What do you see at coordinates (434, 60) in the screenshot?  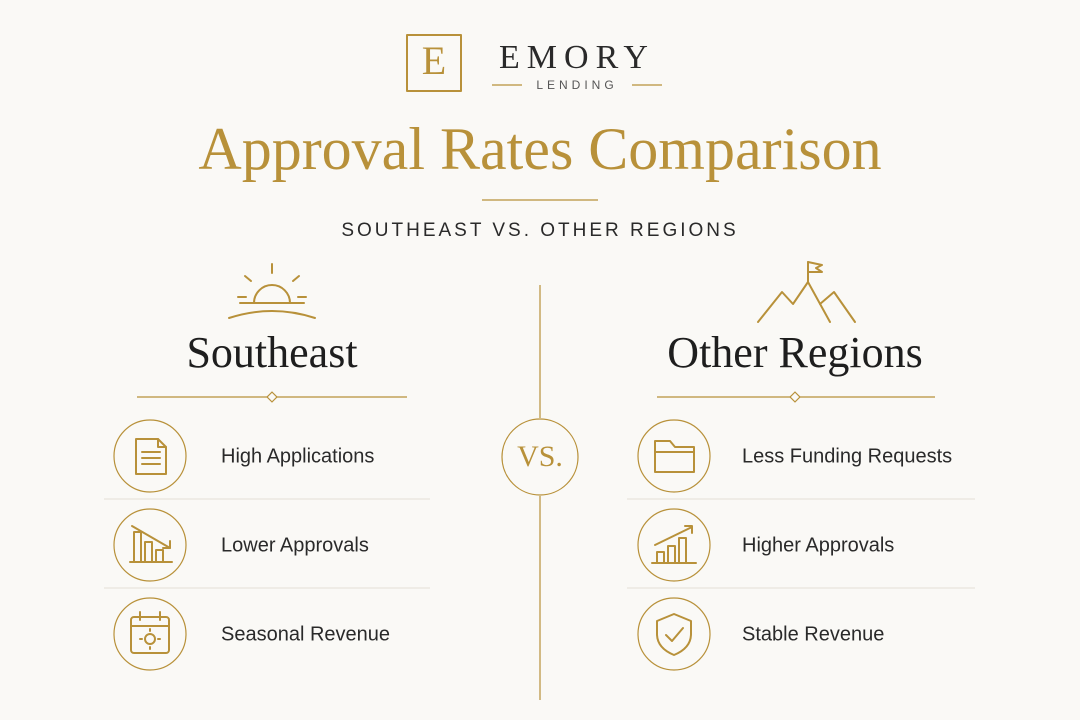 I see `logo-letter: E` at bounding box center [434, 60].